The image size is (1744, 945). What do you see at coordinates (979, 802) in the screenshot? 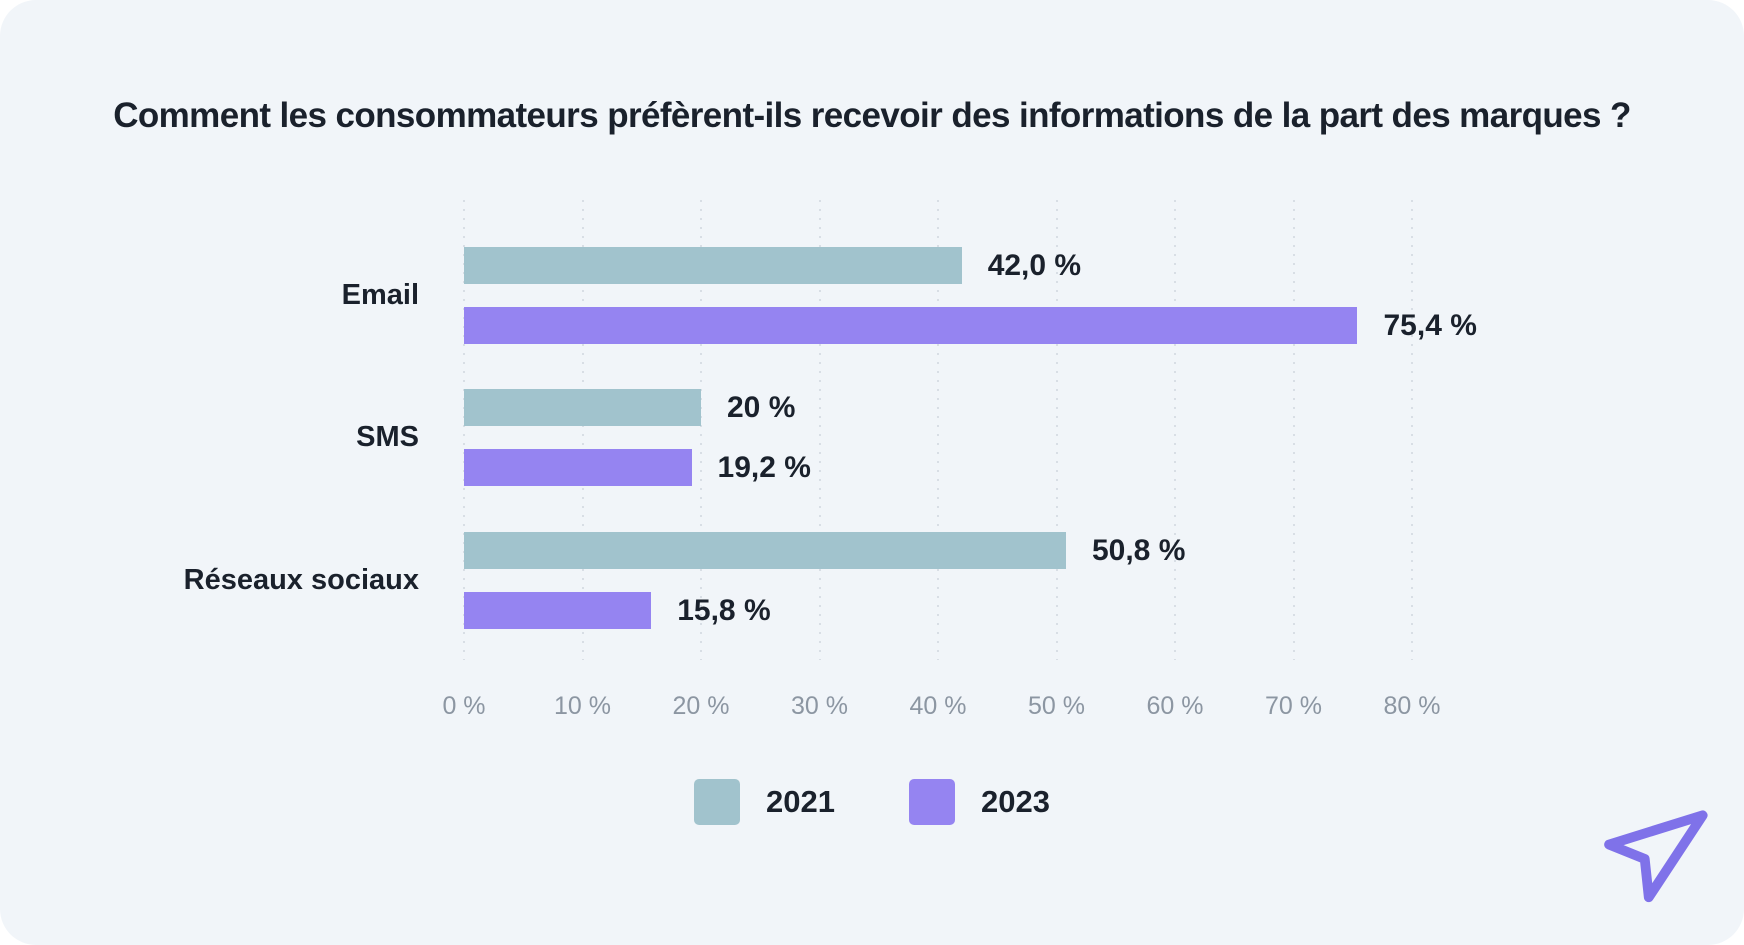
I see `legend-item-2023: 2023` at bounding box center [979, 802].